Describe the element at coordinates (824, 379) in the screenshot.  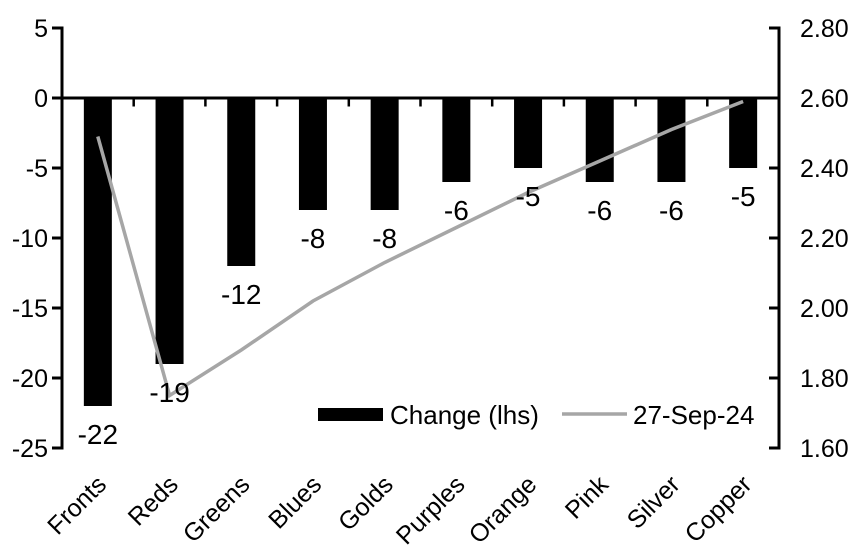
I see `right-axis-tick-label: 1.80` at that location.